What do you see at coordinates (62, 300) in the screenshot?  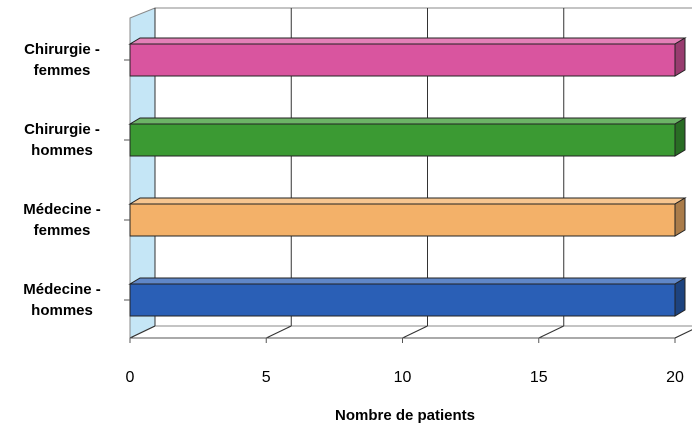 I see `category-label-3: Médecine - hommes` at bounding box center [62, 300].